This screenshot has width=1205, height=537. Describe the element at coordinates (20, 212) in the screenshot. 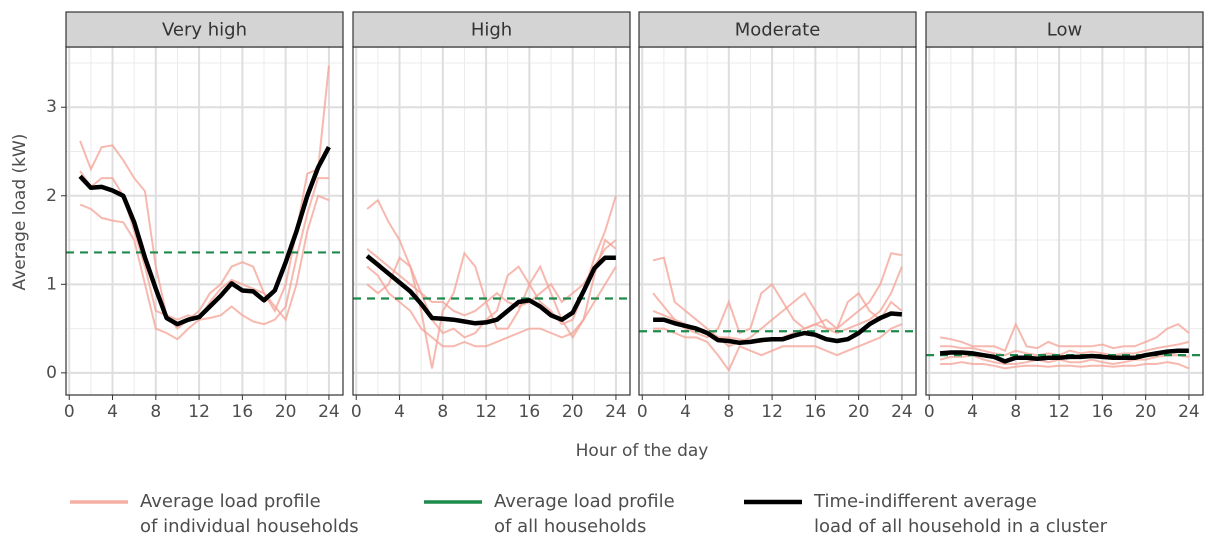

I see `y-axis-label: Average load (kW)` at that location.